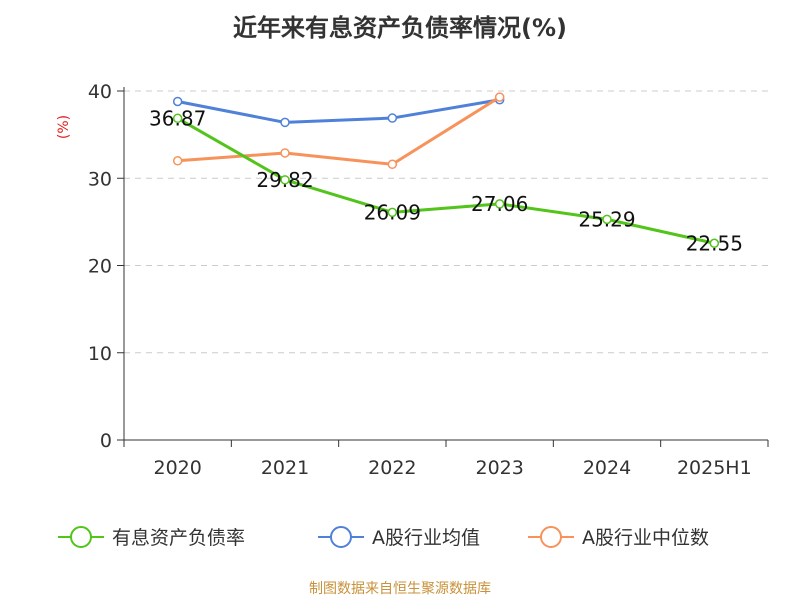  What do you see at coordinates (392, 468) in the screenshot?
I see `x-tick-label: 2022` at bounding box center [392, 468].